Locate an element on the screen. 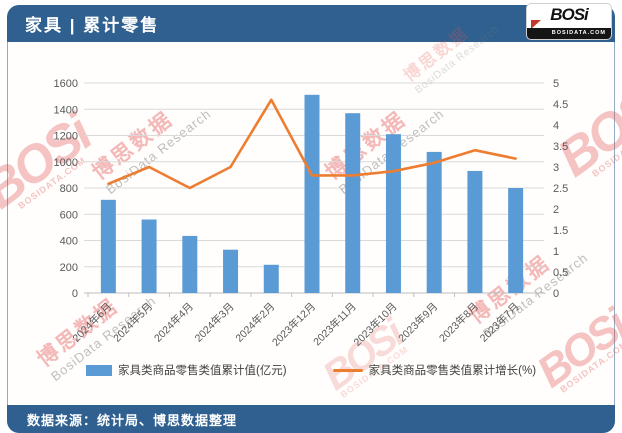 Image resolution: width=622 pixels, height=433 pixels. bosi-logo: BOSi BOSIDATA.COM is located at coordinates (569, 21).